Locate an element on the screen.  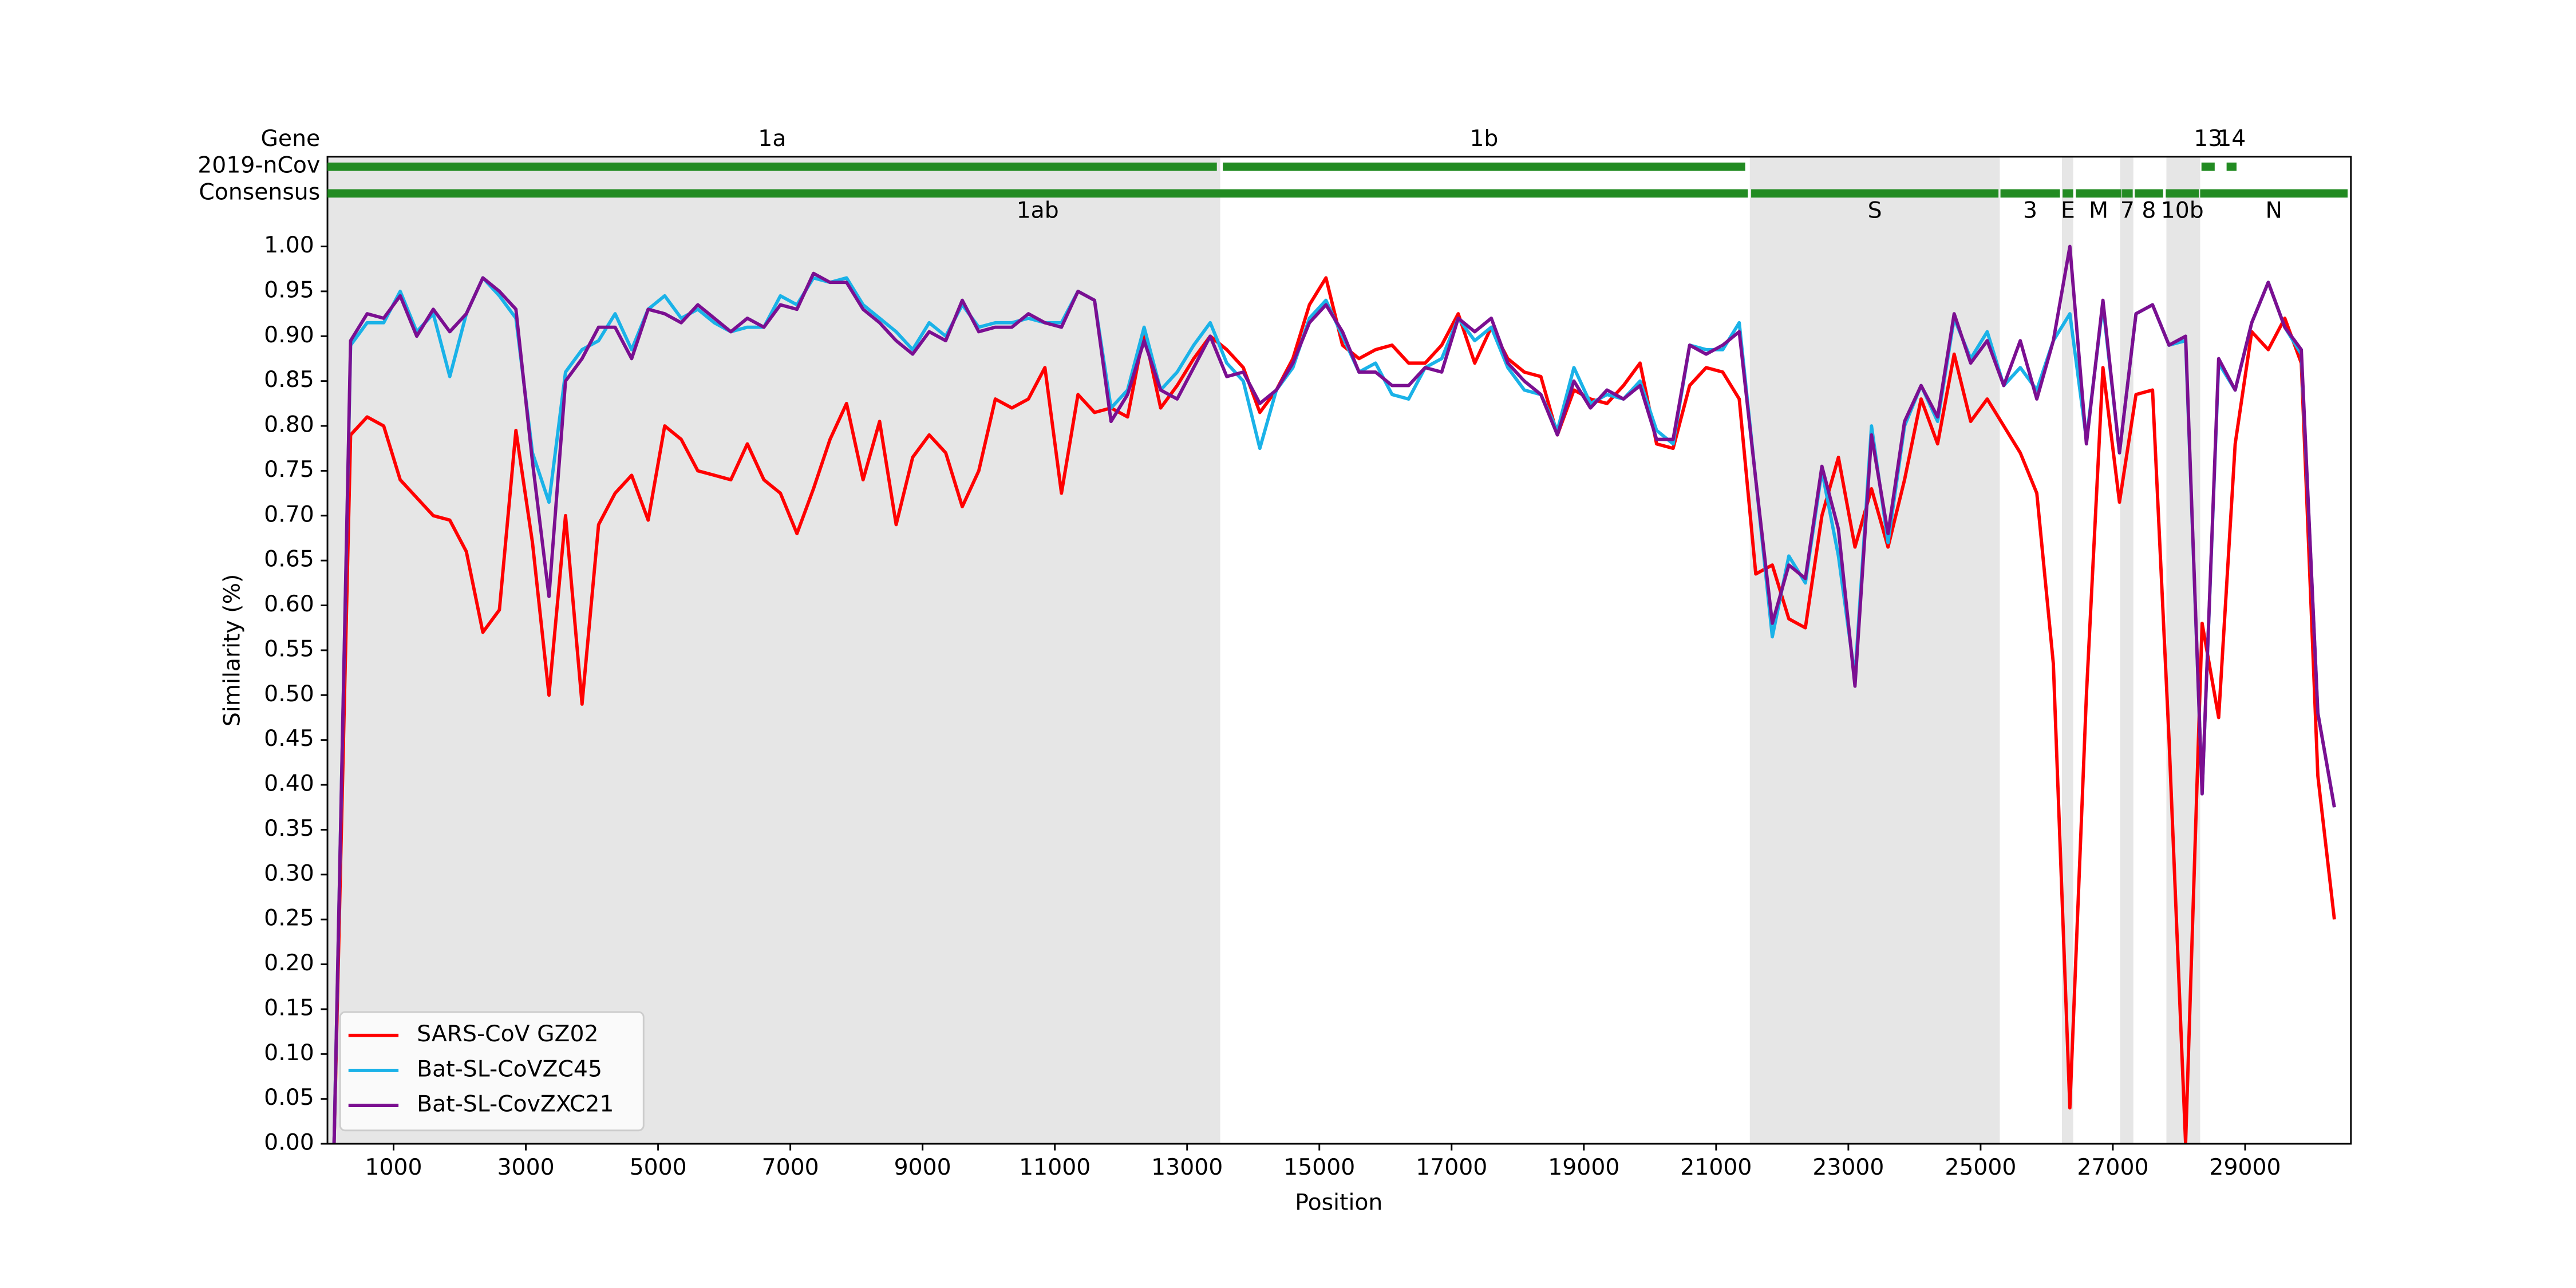
y-tick-label: 0.65 is located at coordinates (289, 559).